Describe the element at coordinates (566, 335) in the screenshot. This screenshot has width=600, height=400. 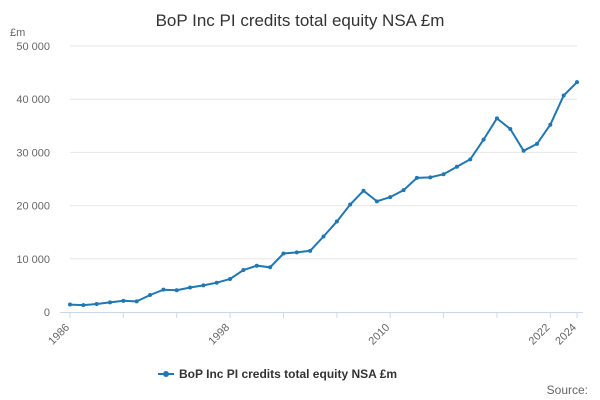
I see `x-tick-label: 2024` at that location.